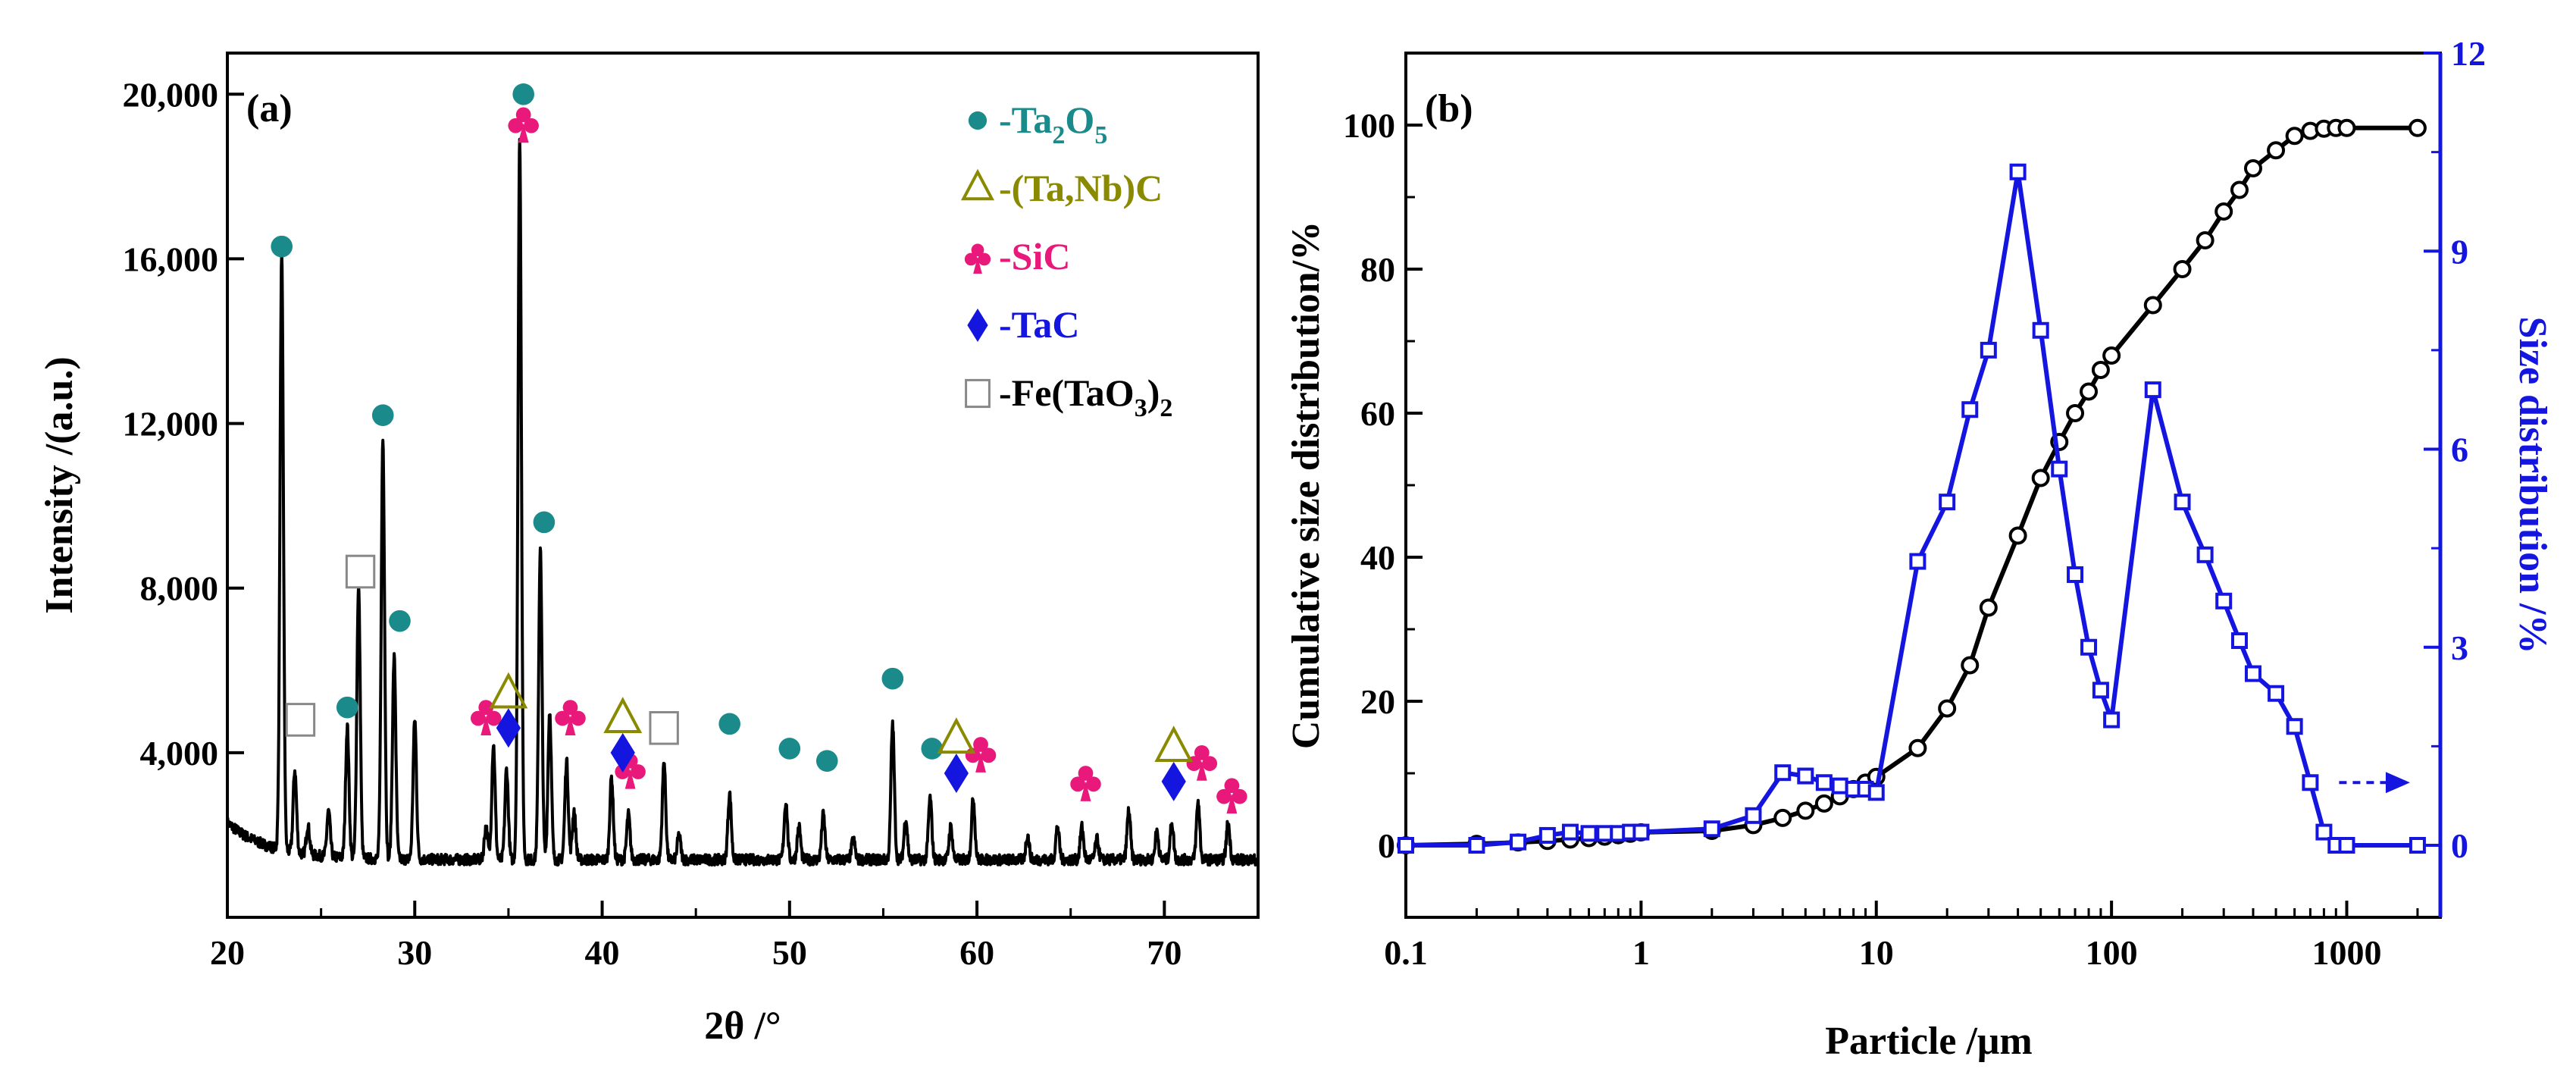 The width and height of the screenshot is (2576, 1075). Describe the element at coordinates (2346, 953) in the screenshot. I see `x-tick-label: 1000` at that location.